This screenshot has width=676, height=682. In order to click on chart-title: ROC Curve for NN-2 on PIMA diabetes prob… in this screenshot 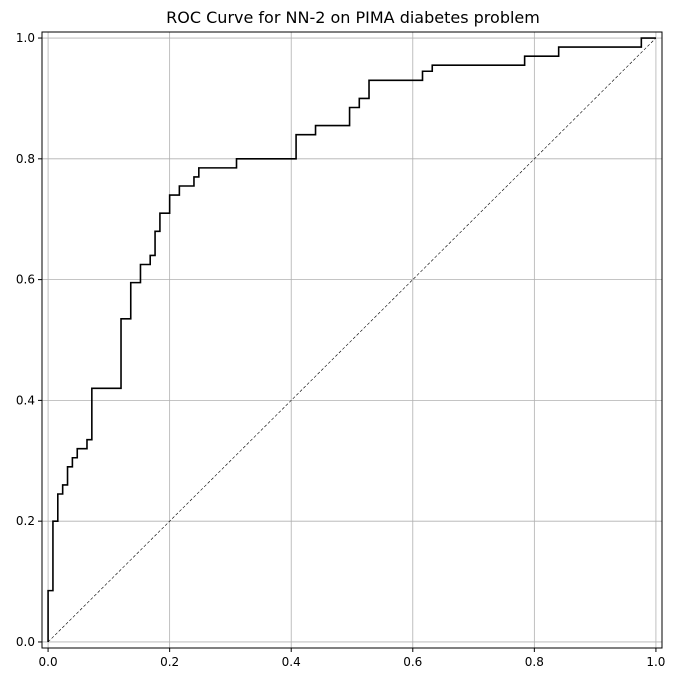, I will do `click(353, 17)`.